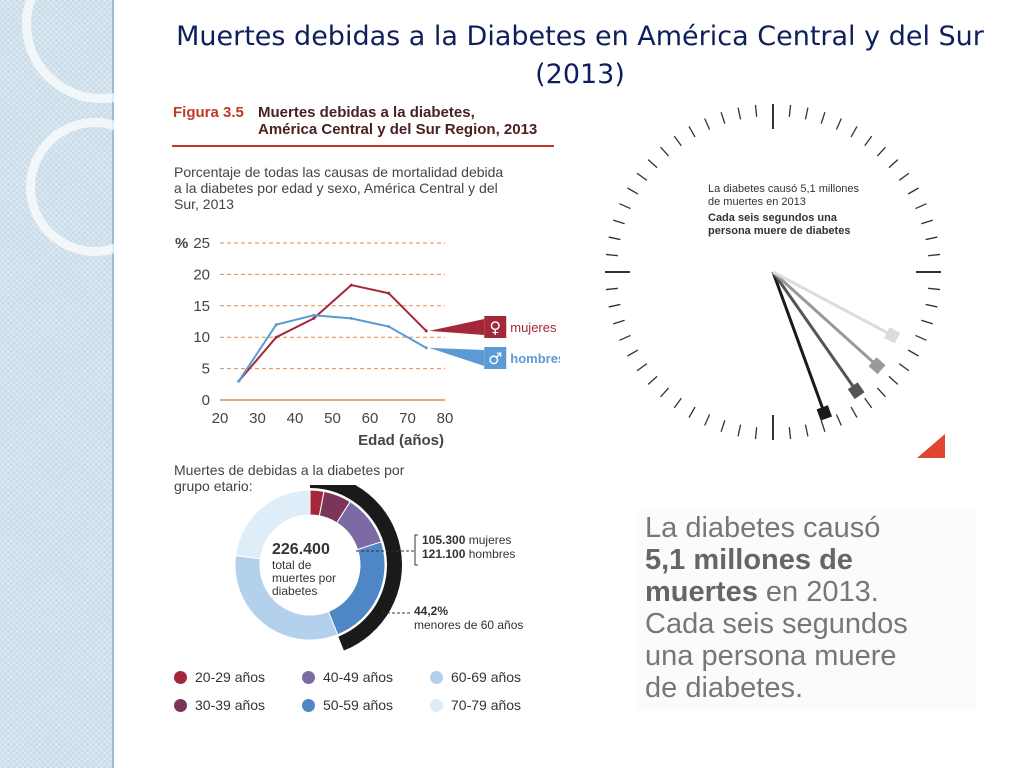 Image resolution: width=1024 pixels, height=768 pixels. I want to click on donut-annotation-age: 44,2% menores de 60 años, so click(468, 618).